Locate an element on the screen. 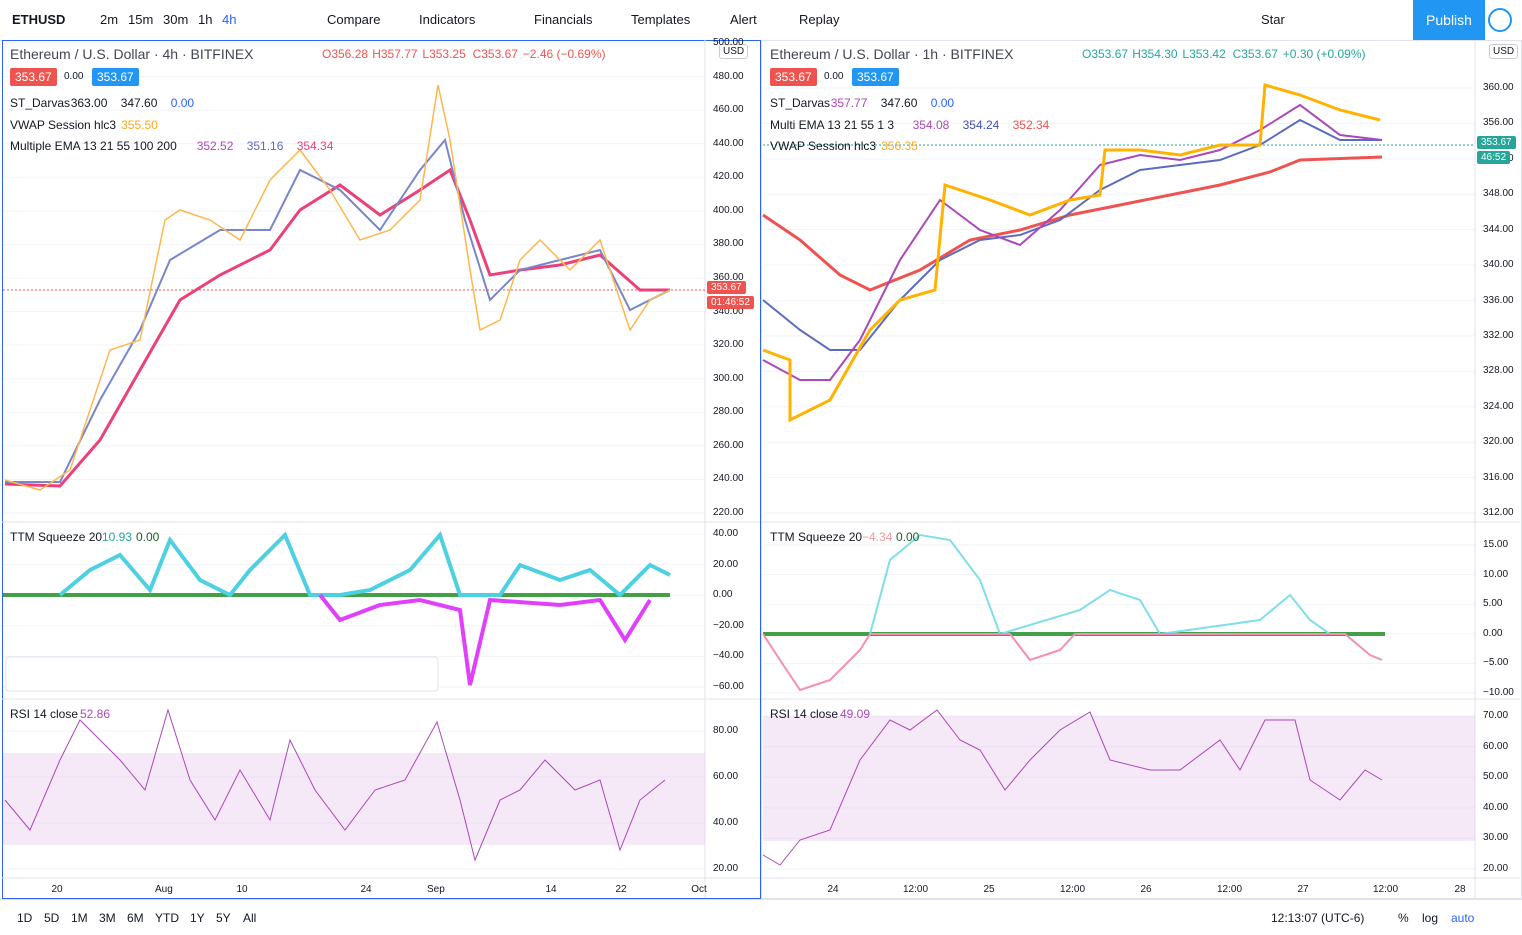 This screenshot has width=1522, height=935. y-tick-label: 344.00 is located at coordinates (1498, 229).